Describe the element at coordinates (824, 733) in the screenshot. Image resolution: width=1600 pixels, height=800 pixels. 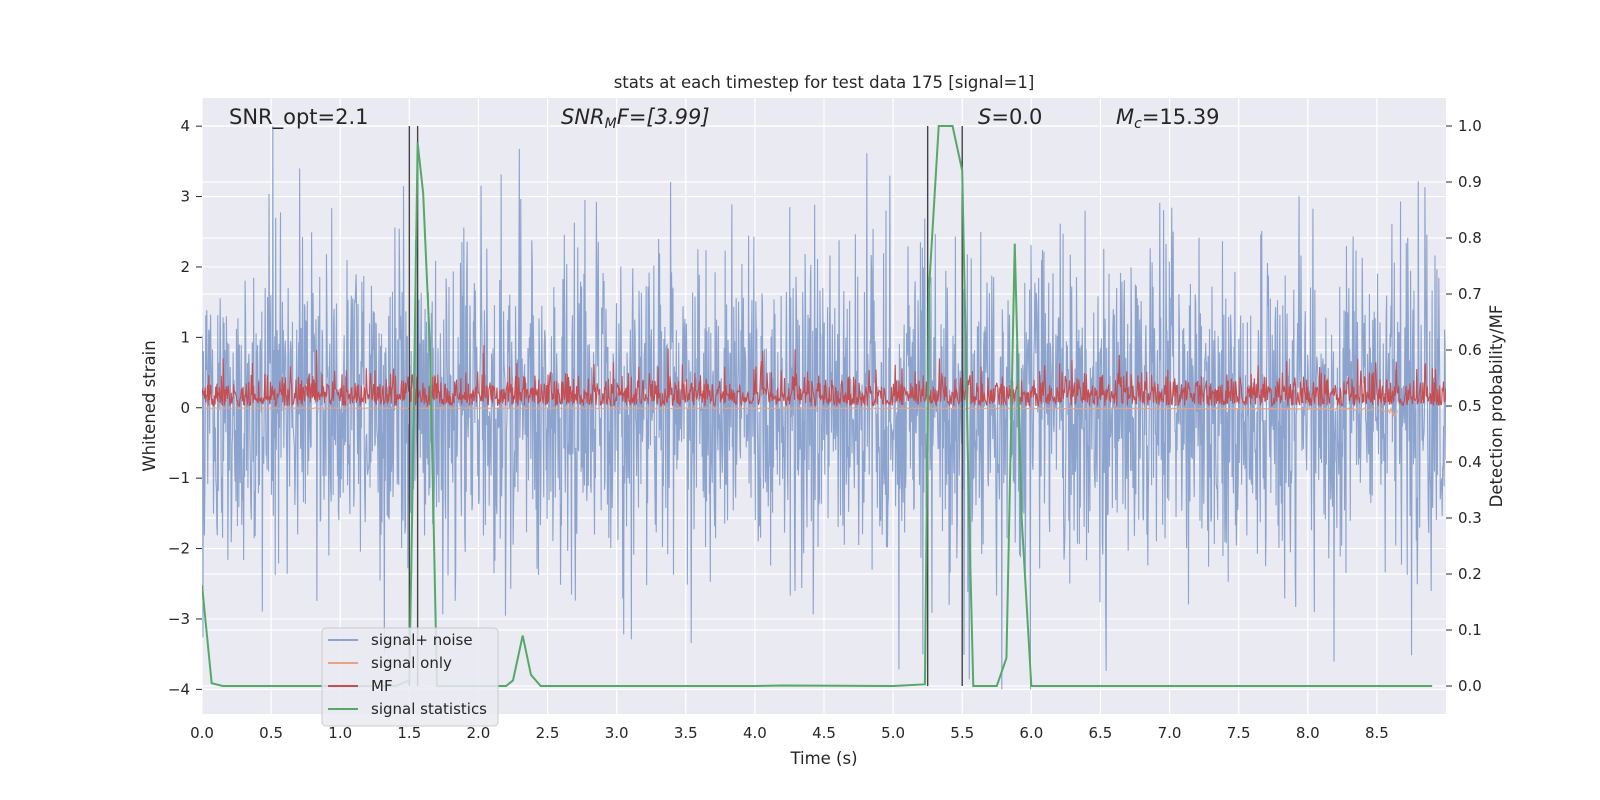
I see `x-tick-label: 4.5` at that location.